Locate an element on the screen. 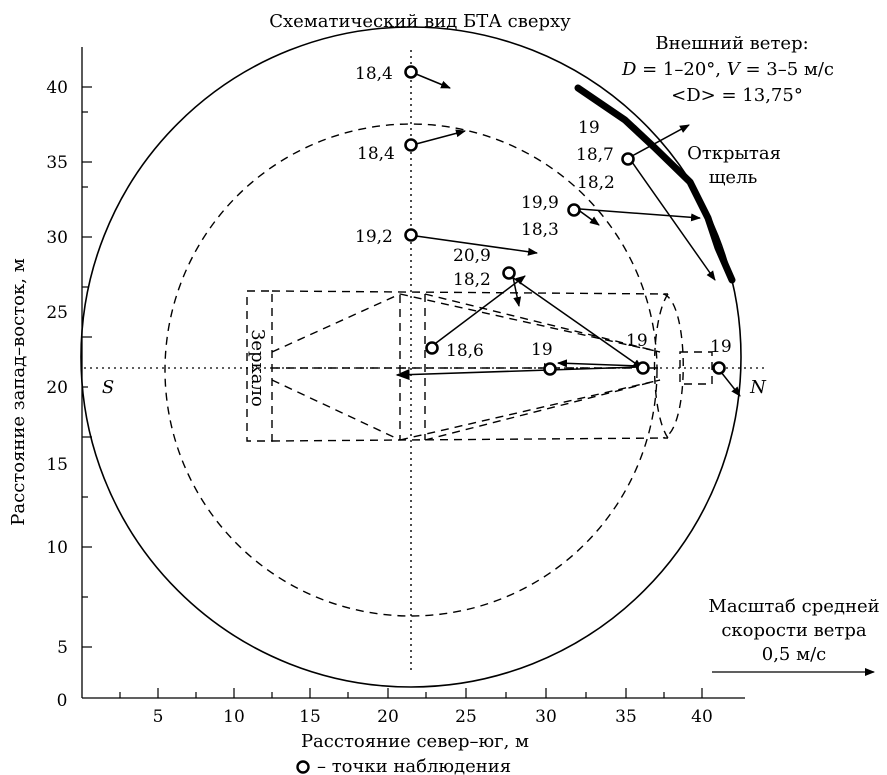 This screenshot has height=775, width=887. legend-point-icon is located at coordinates (303, 767).